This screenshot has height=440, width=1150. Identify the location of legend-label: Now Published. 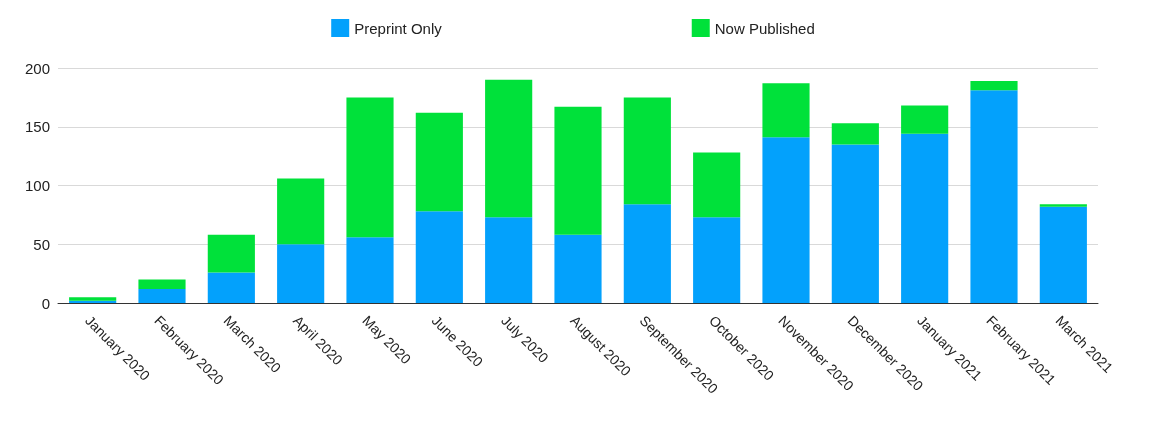
(764, 28).